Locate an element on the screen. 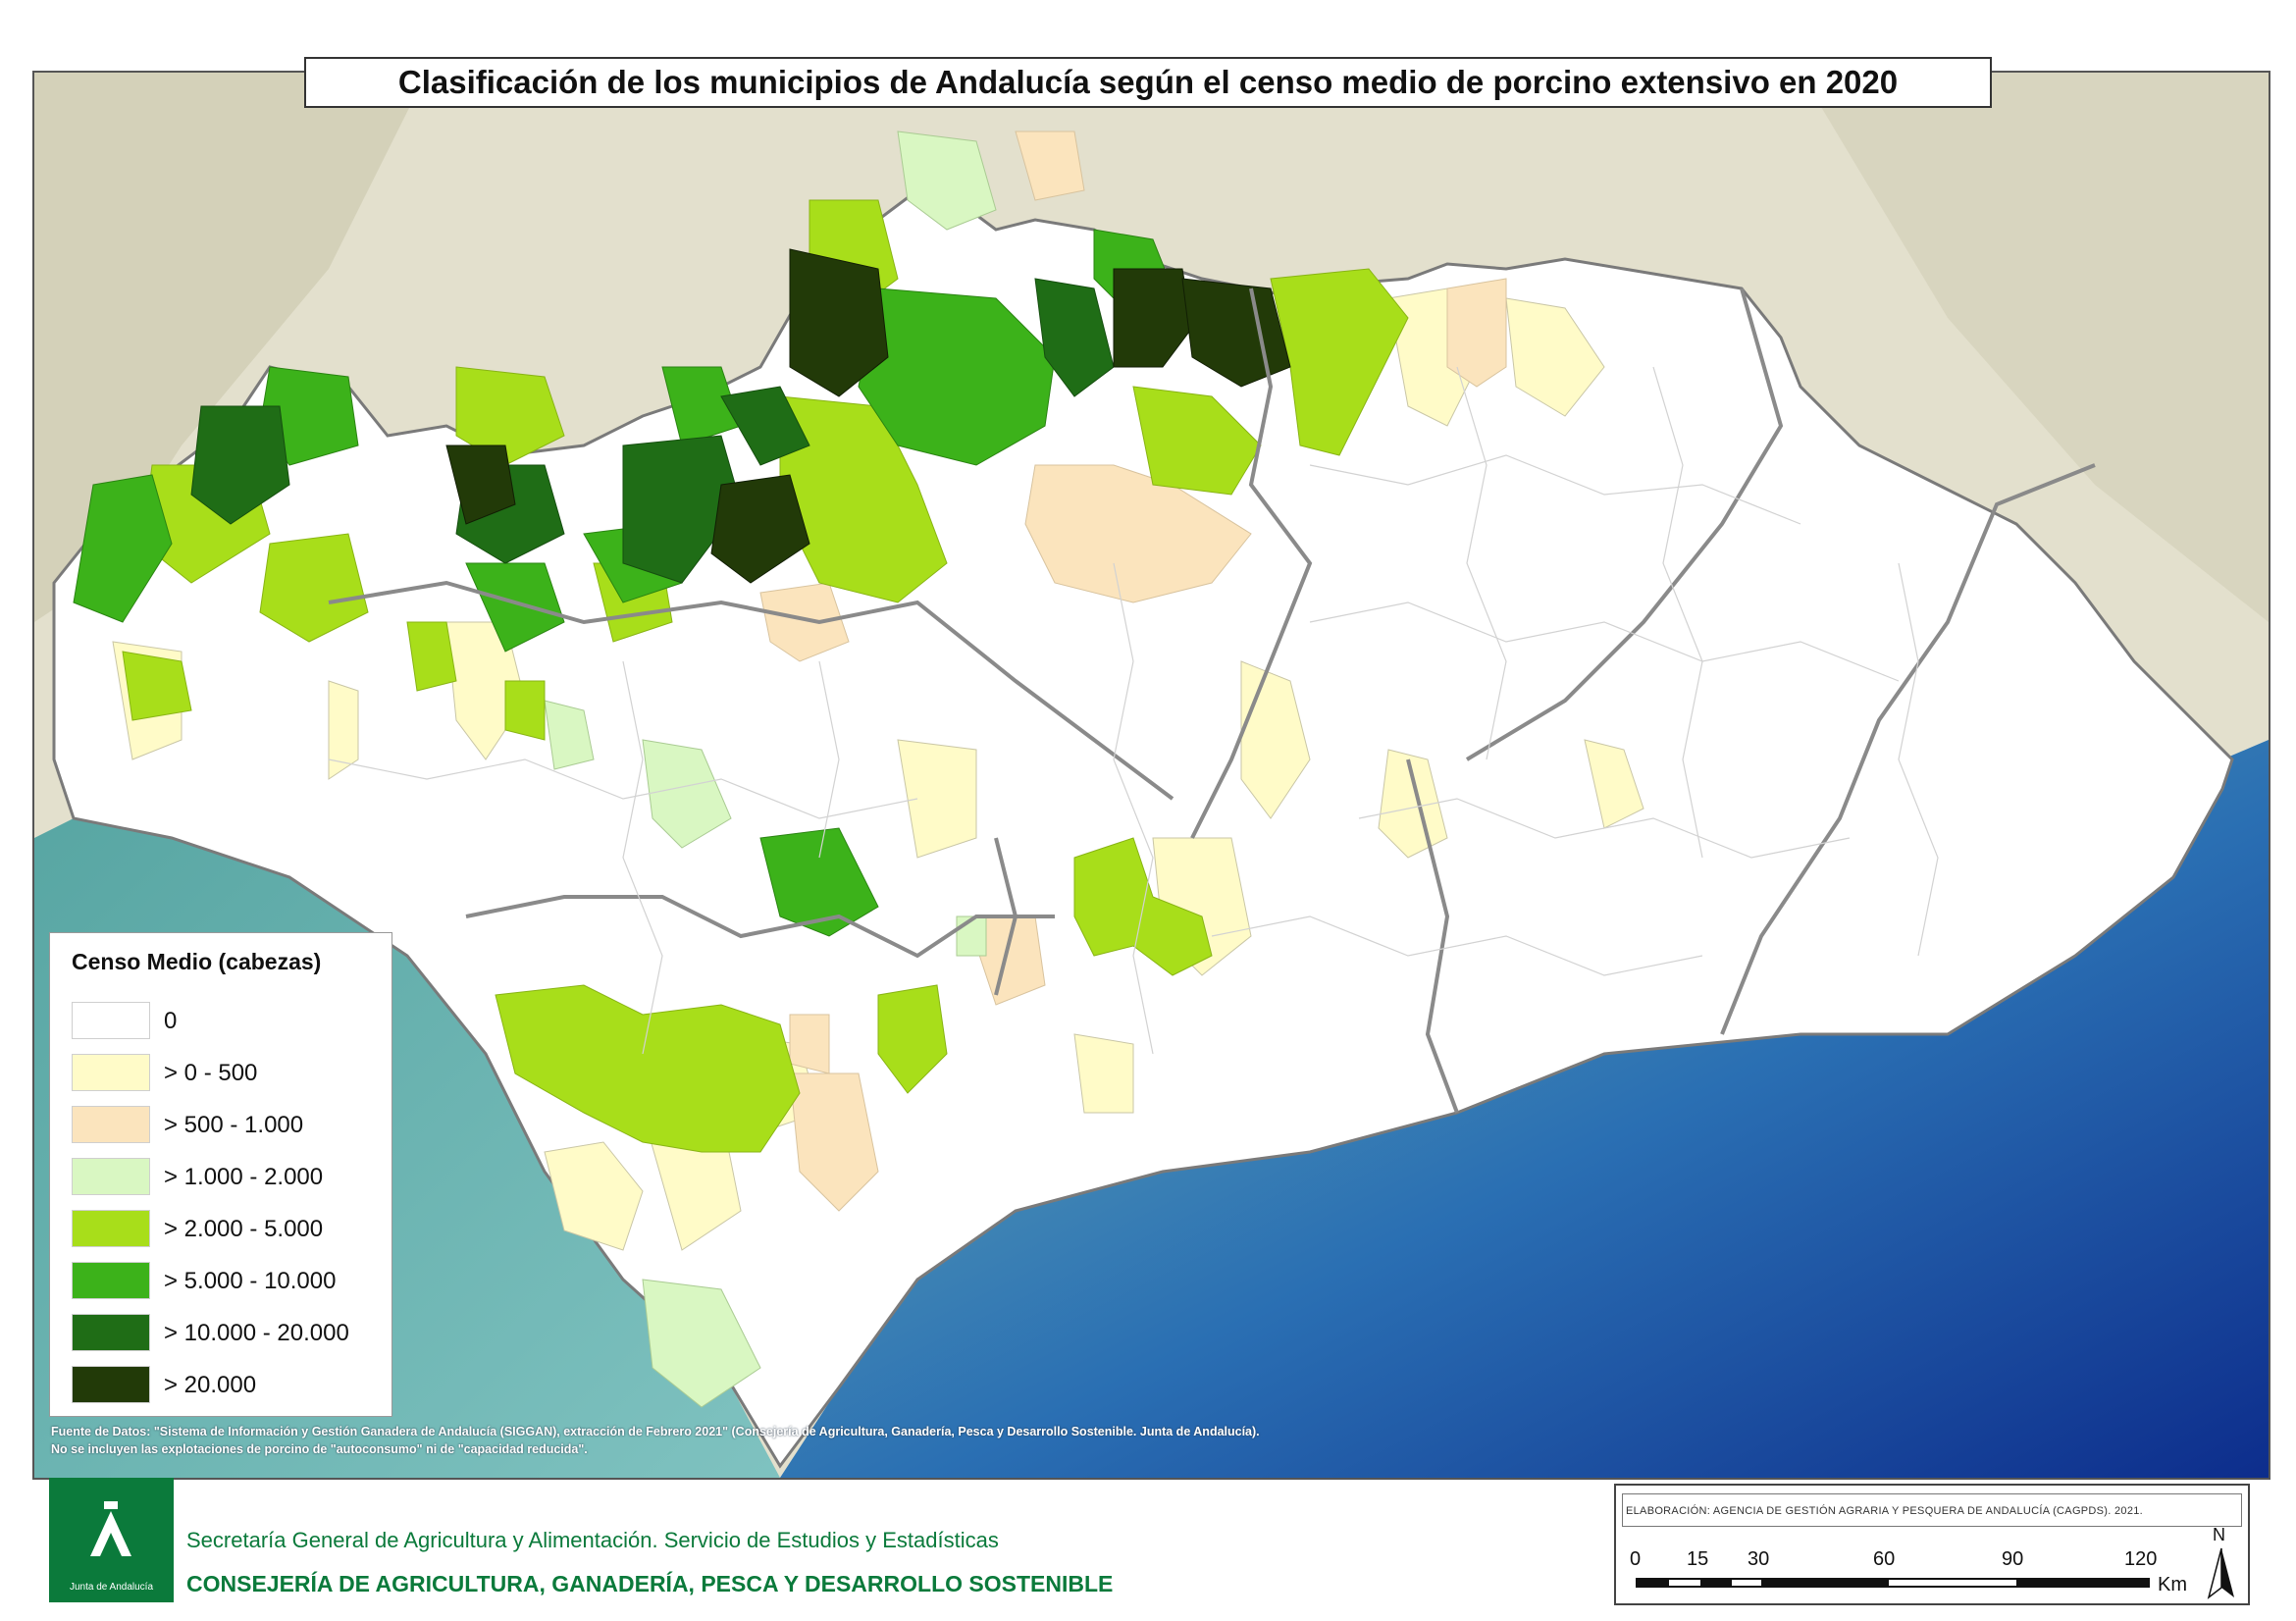  legend-label: 0 is located at coordinates (171, 1021).